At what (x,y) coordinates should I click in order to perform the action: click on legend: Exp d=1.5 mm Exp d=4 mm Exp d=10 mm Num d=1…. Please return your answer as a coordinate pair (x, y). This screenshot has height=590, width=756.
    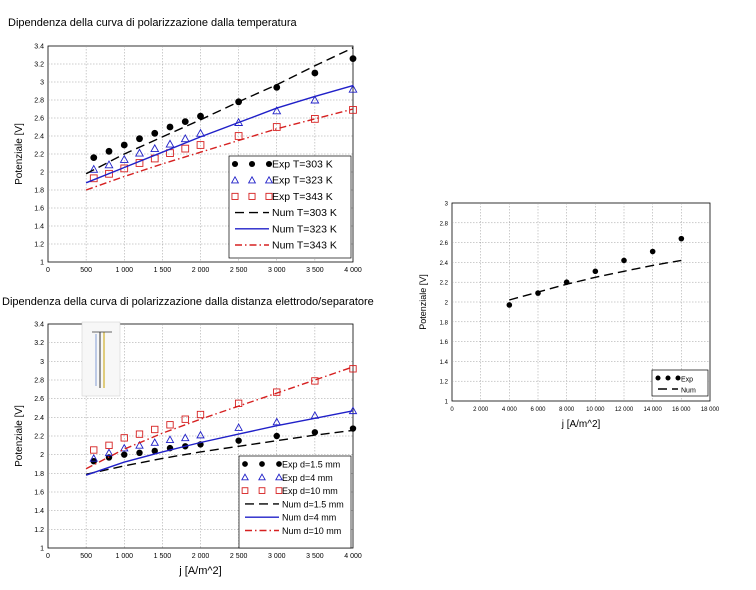
    Looking at the image, I should click on (295, 502).